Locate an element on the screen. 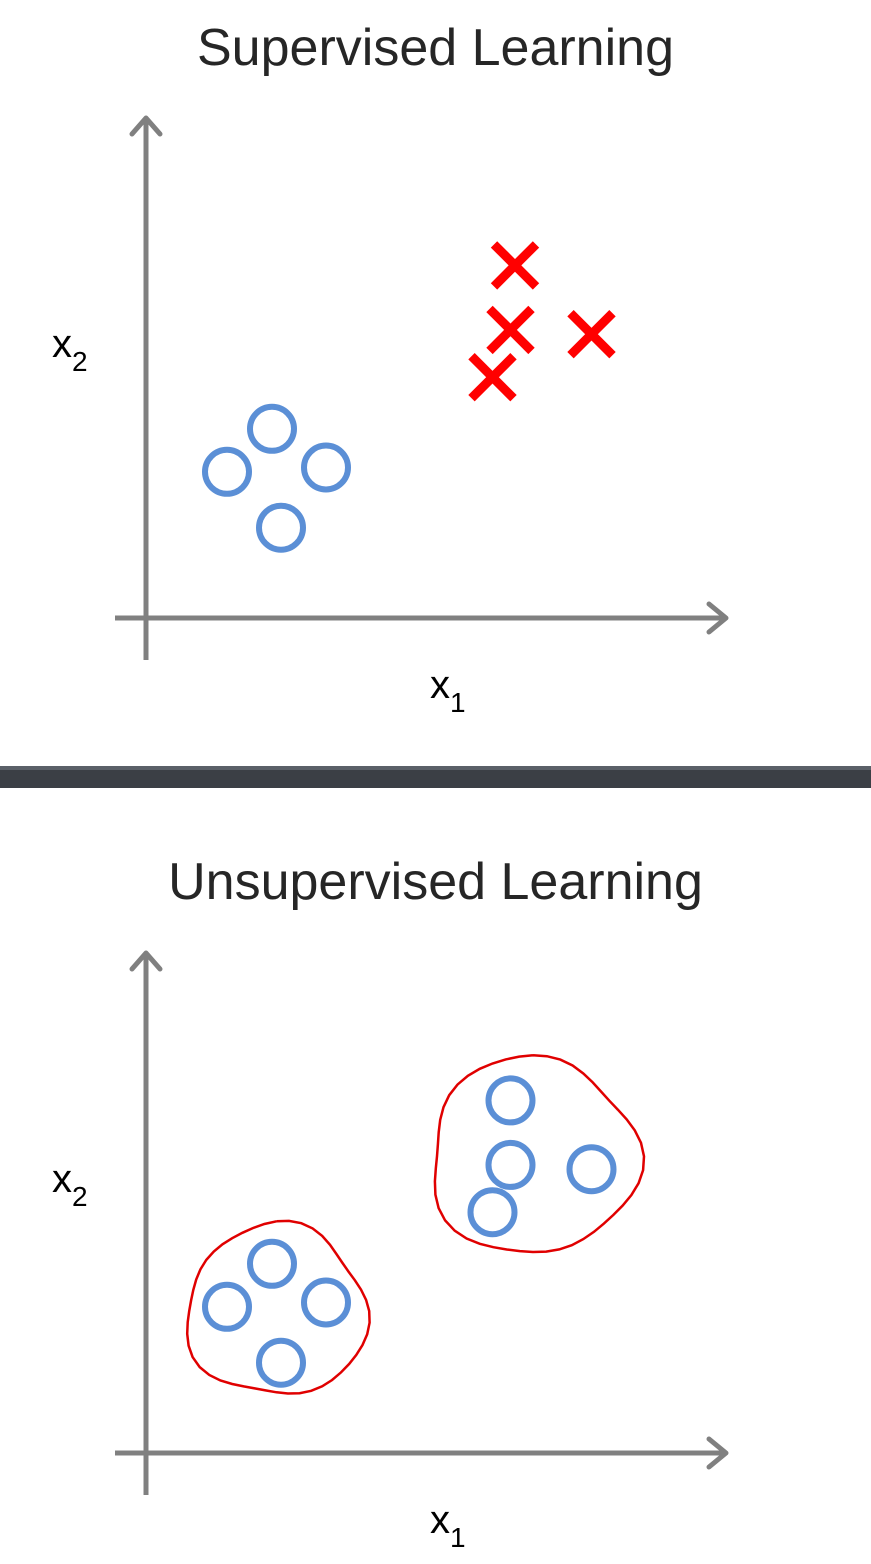 This screenshot has height=1564, width=871. x-axis-label-supervised: x1 is located at coordinates (448, 690).